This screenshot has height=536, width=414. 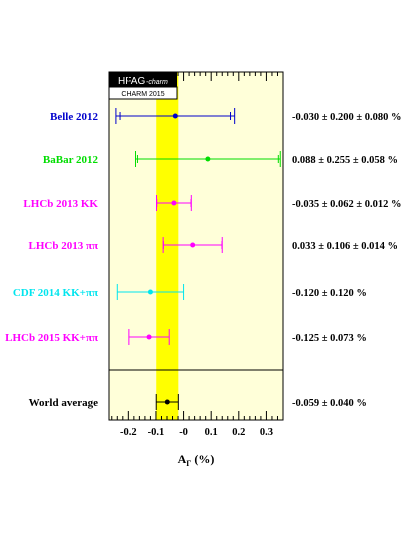 I want to click on badge-bottom-box, so click(x=143, y=93).